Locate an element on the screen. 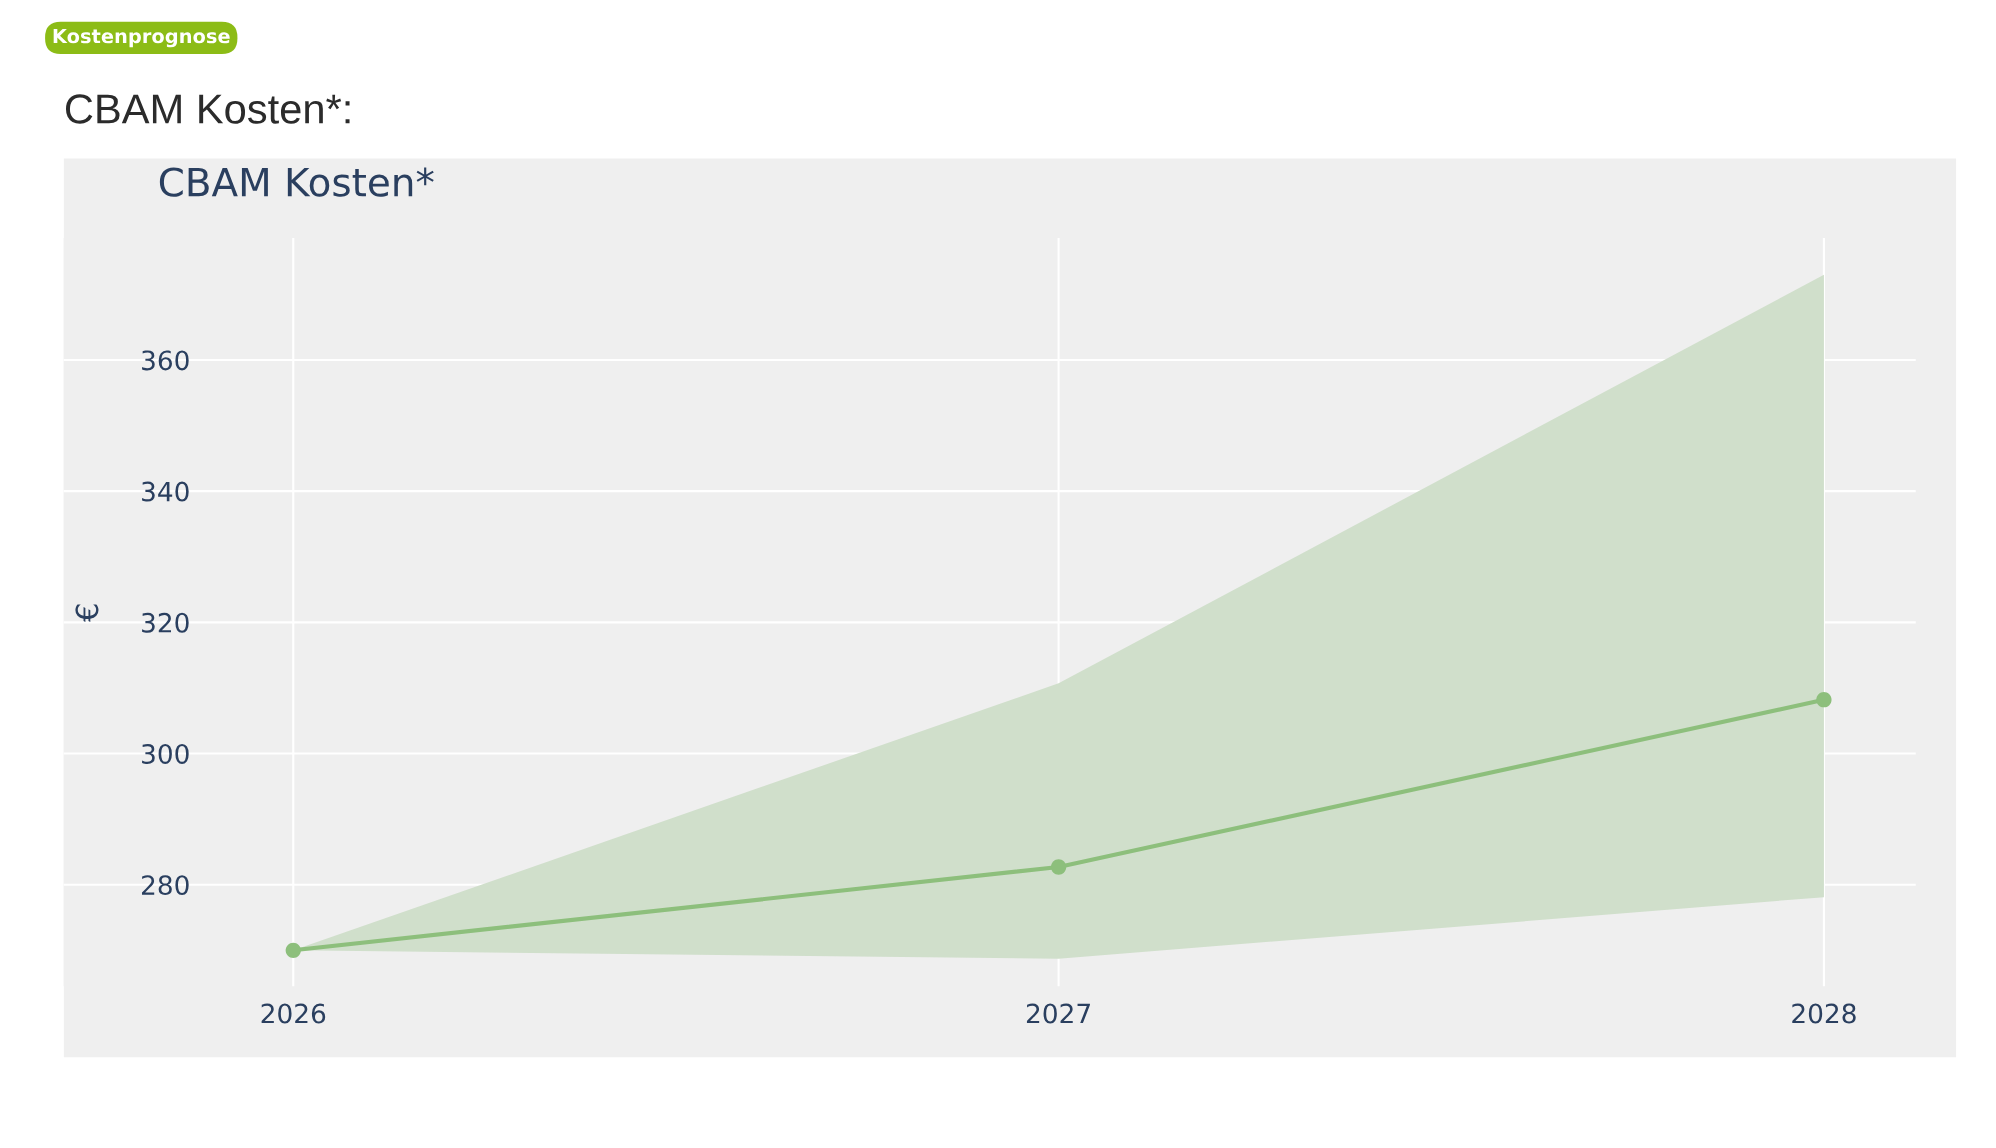 The image size is (1996, 1148). y-axis-title: € is located at coordinates (87, 613).